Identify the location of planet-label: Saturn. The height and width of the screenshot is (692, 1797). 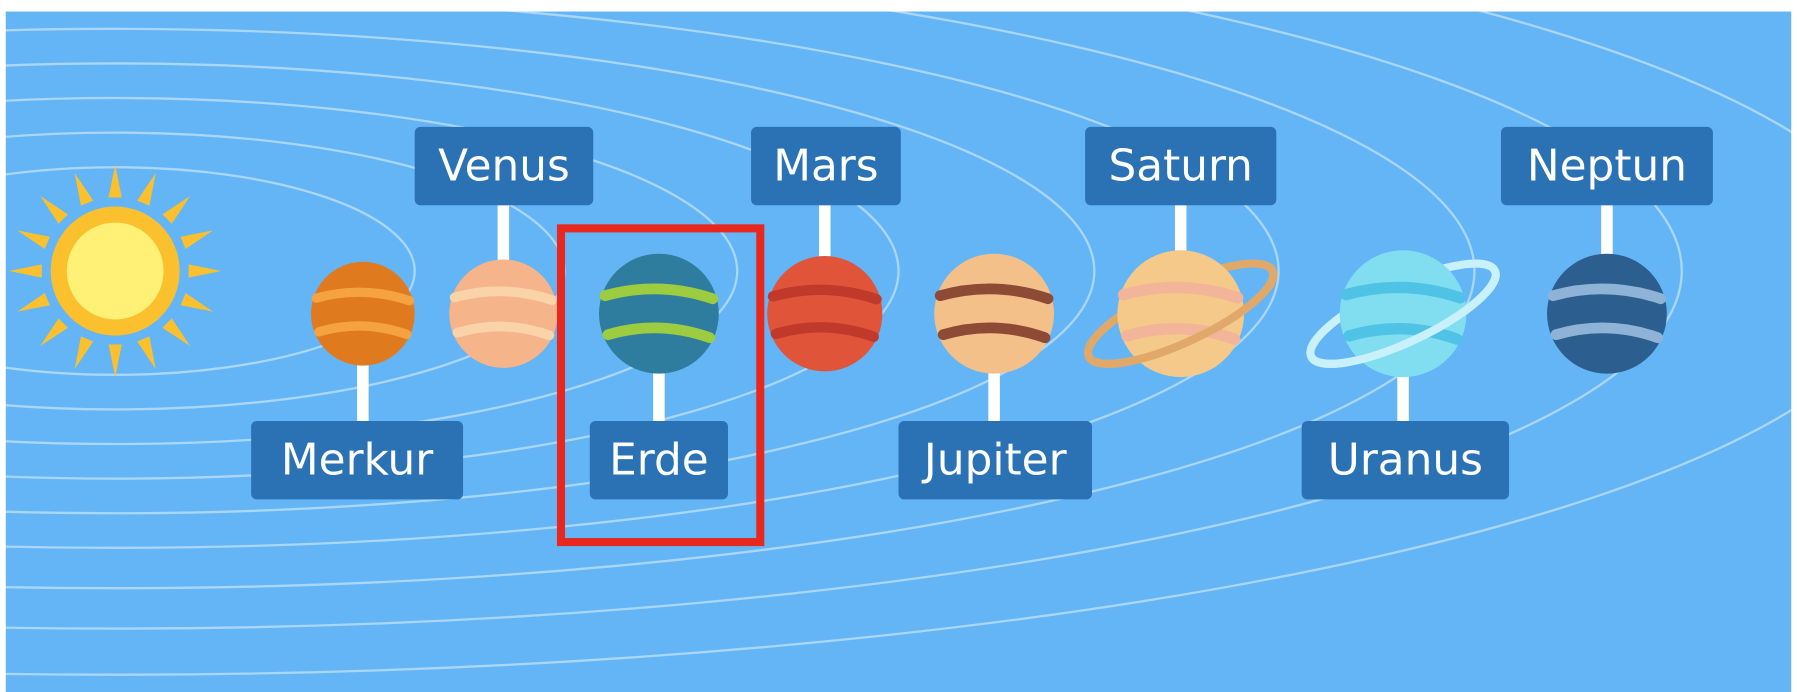
(1181, 165).